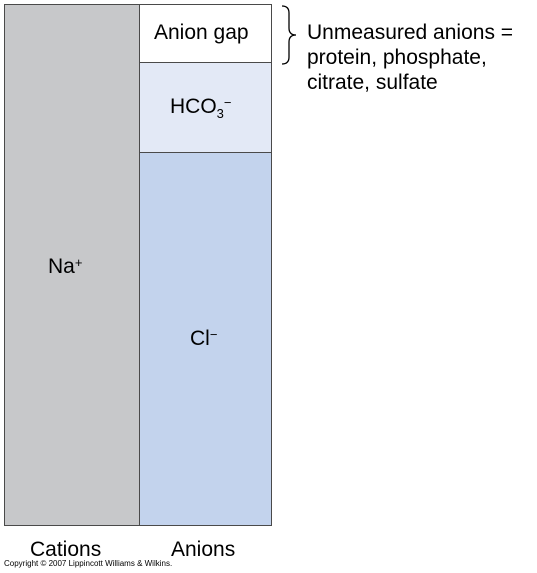  What do you see at coordinates (397, 57) in the screenshot?
I see `note-line: protein, phosphate,` at bounding box center [397, 57].